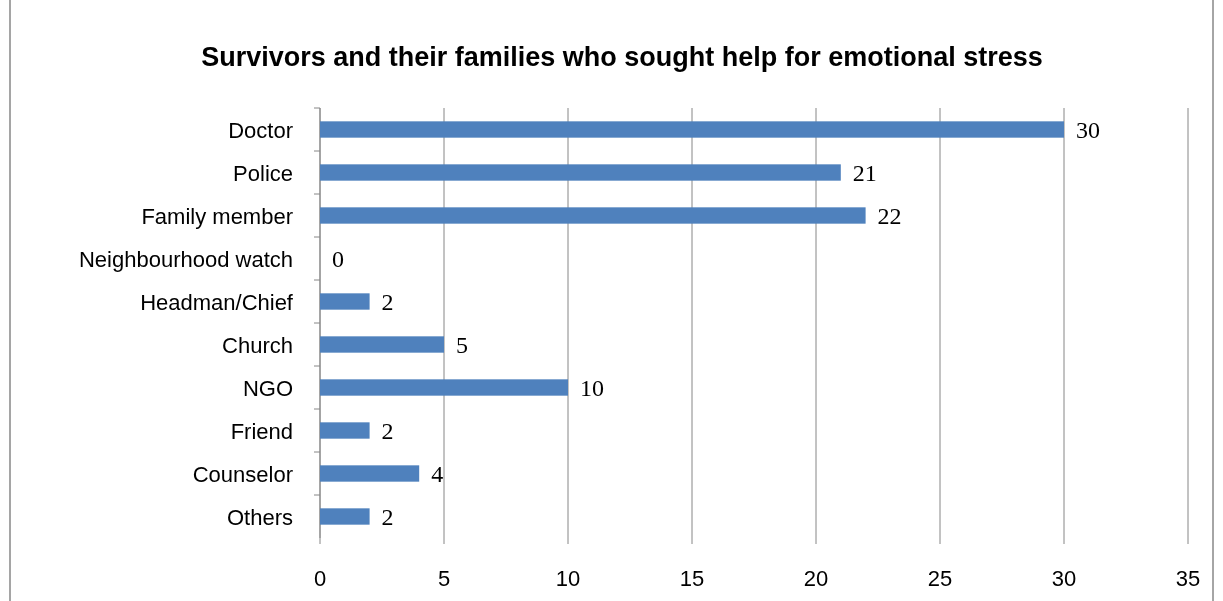  I want to click on y-tick-label: Church, so click(257, 345).